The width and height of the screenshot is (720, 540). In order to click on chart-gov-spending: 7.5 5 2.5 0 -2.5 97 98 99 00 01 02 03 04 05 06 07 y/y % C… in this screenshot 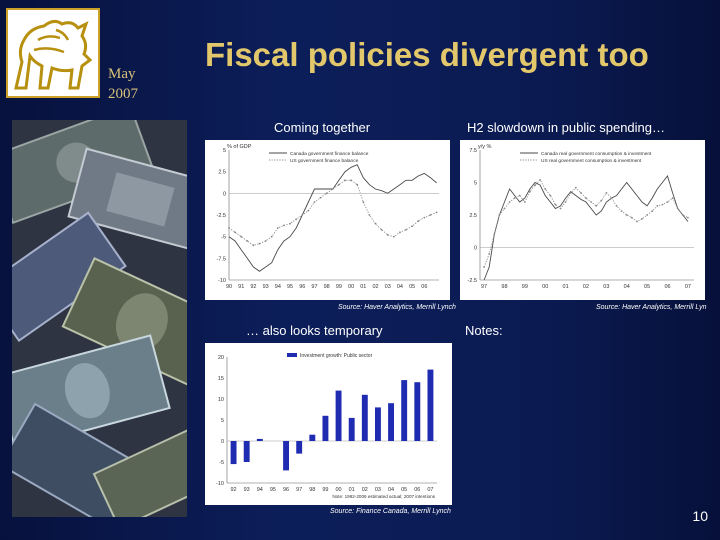, I will do `click(581, 217)`.